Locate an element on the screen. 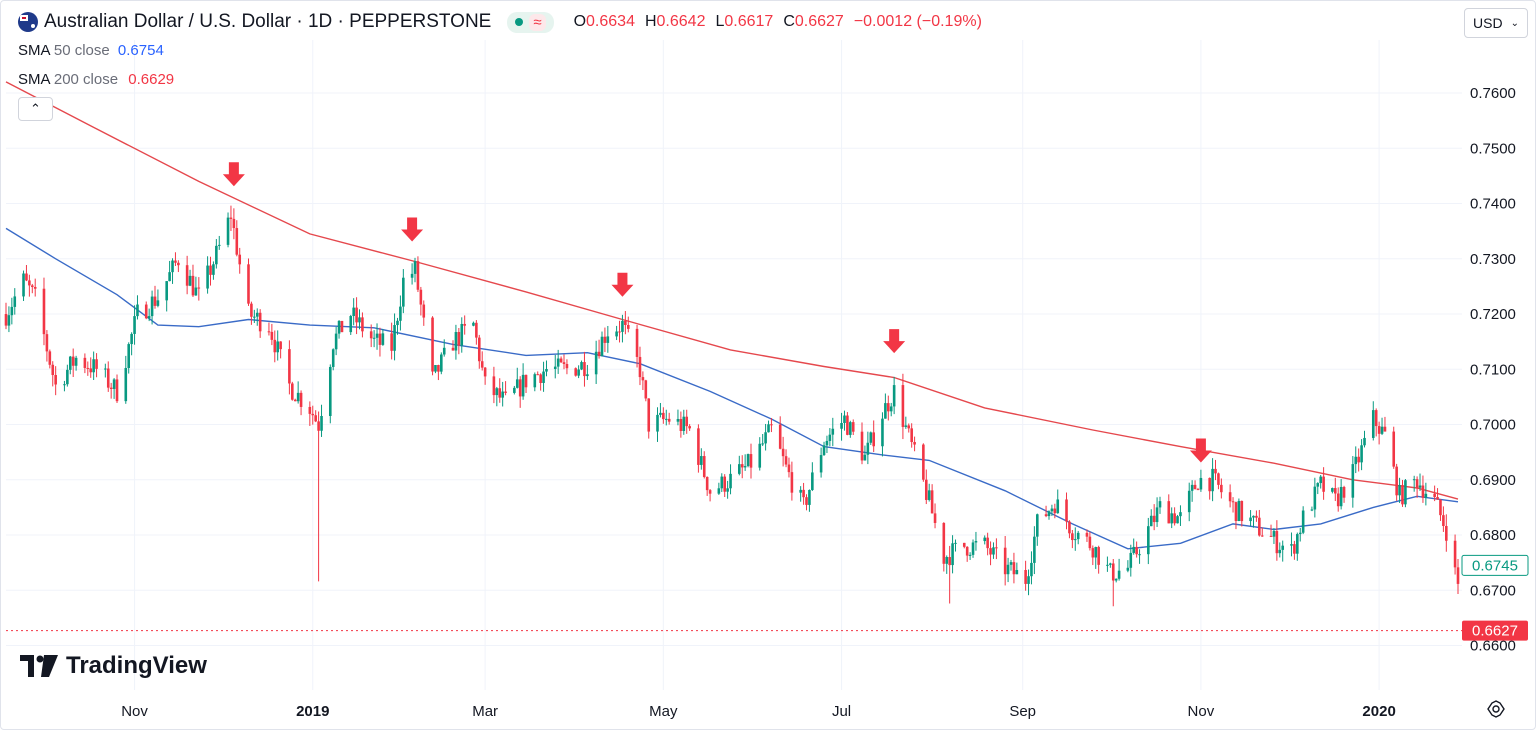 Image resolution: width=1536 pixels, height=730 pixels. y-tick-label: 0.7400 is located at coordinates (1493, 204).